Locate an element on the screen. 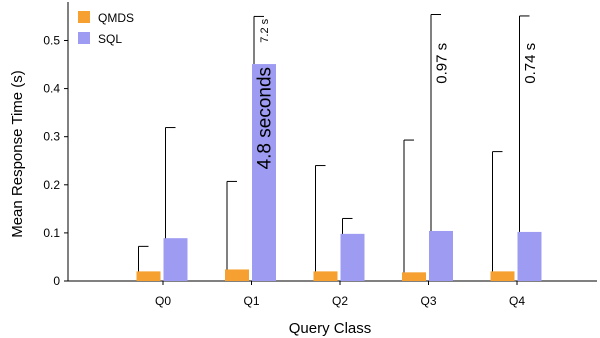 Image resolution: width=600 pixels, height=338 pixels. bar-qmds-q1 is located at coordinates (237, 275).